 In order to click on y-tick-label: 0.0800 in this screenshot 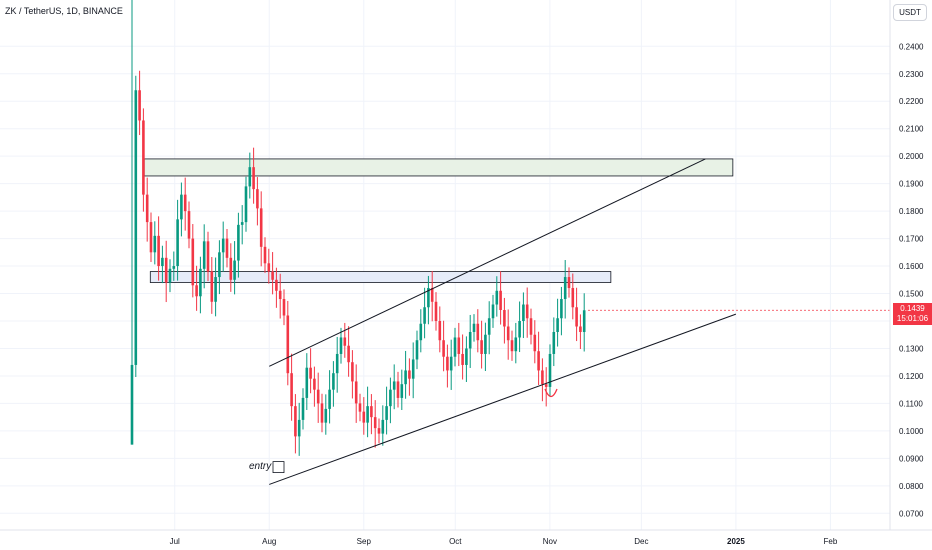, I will do `click(911, 486)`.